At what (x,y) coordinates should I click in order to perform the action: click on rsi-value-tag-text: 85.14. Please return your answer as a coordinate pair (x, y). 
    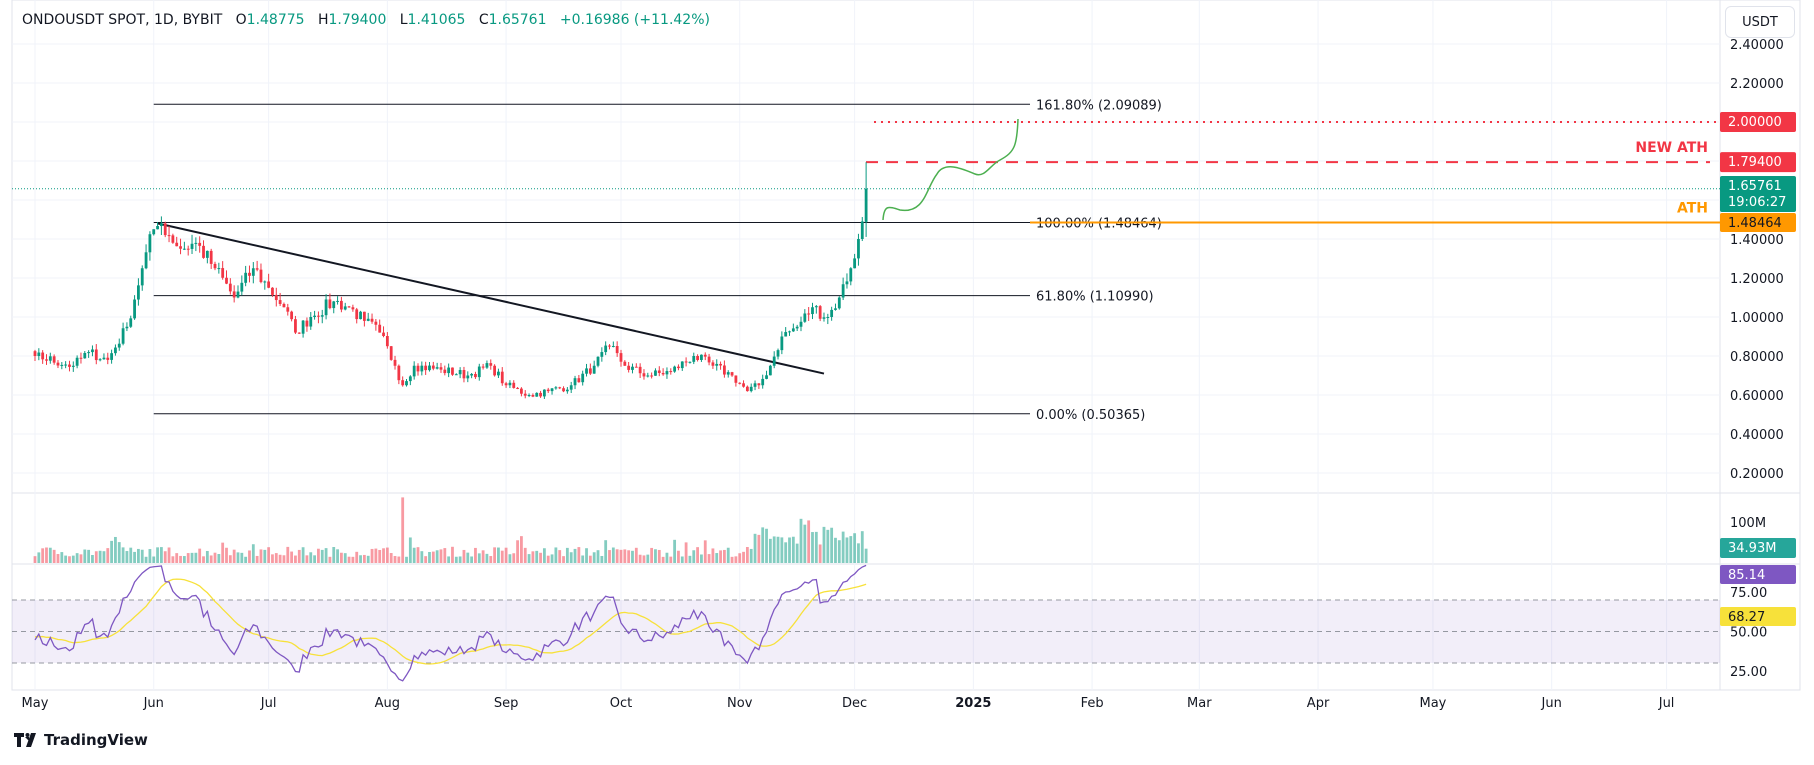
    Looking at the image, I should click on (1746, 575).